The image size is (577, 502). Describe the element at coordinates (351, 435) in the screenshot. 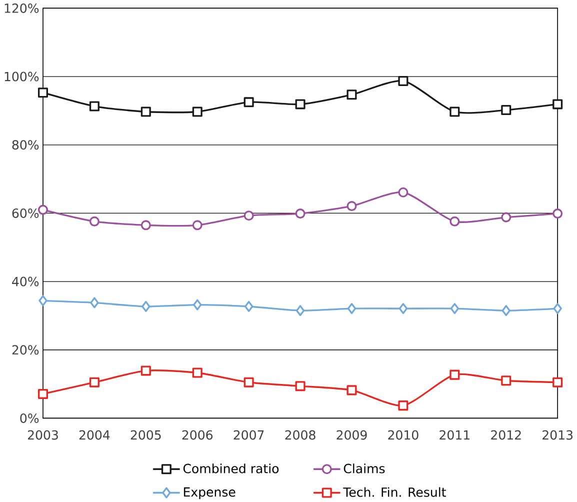

I see `x-tick-label: 2009` at that location.